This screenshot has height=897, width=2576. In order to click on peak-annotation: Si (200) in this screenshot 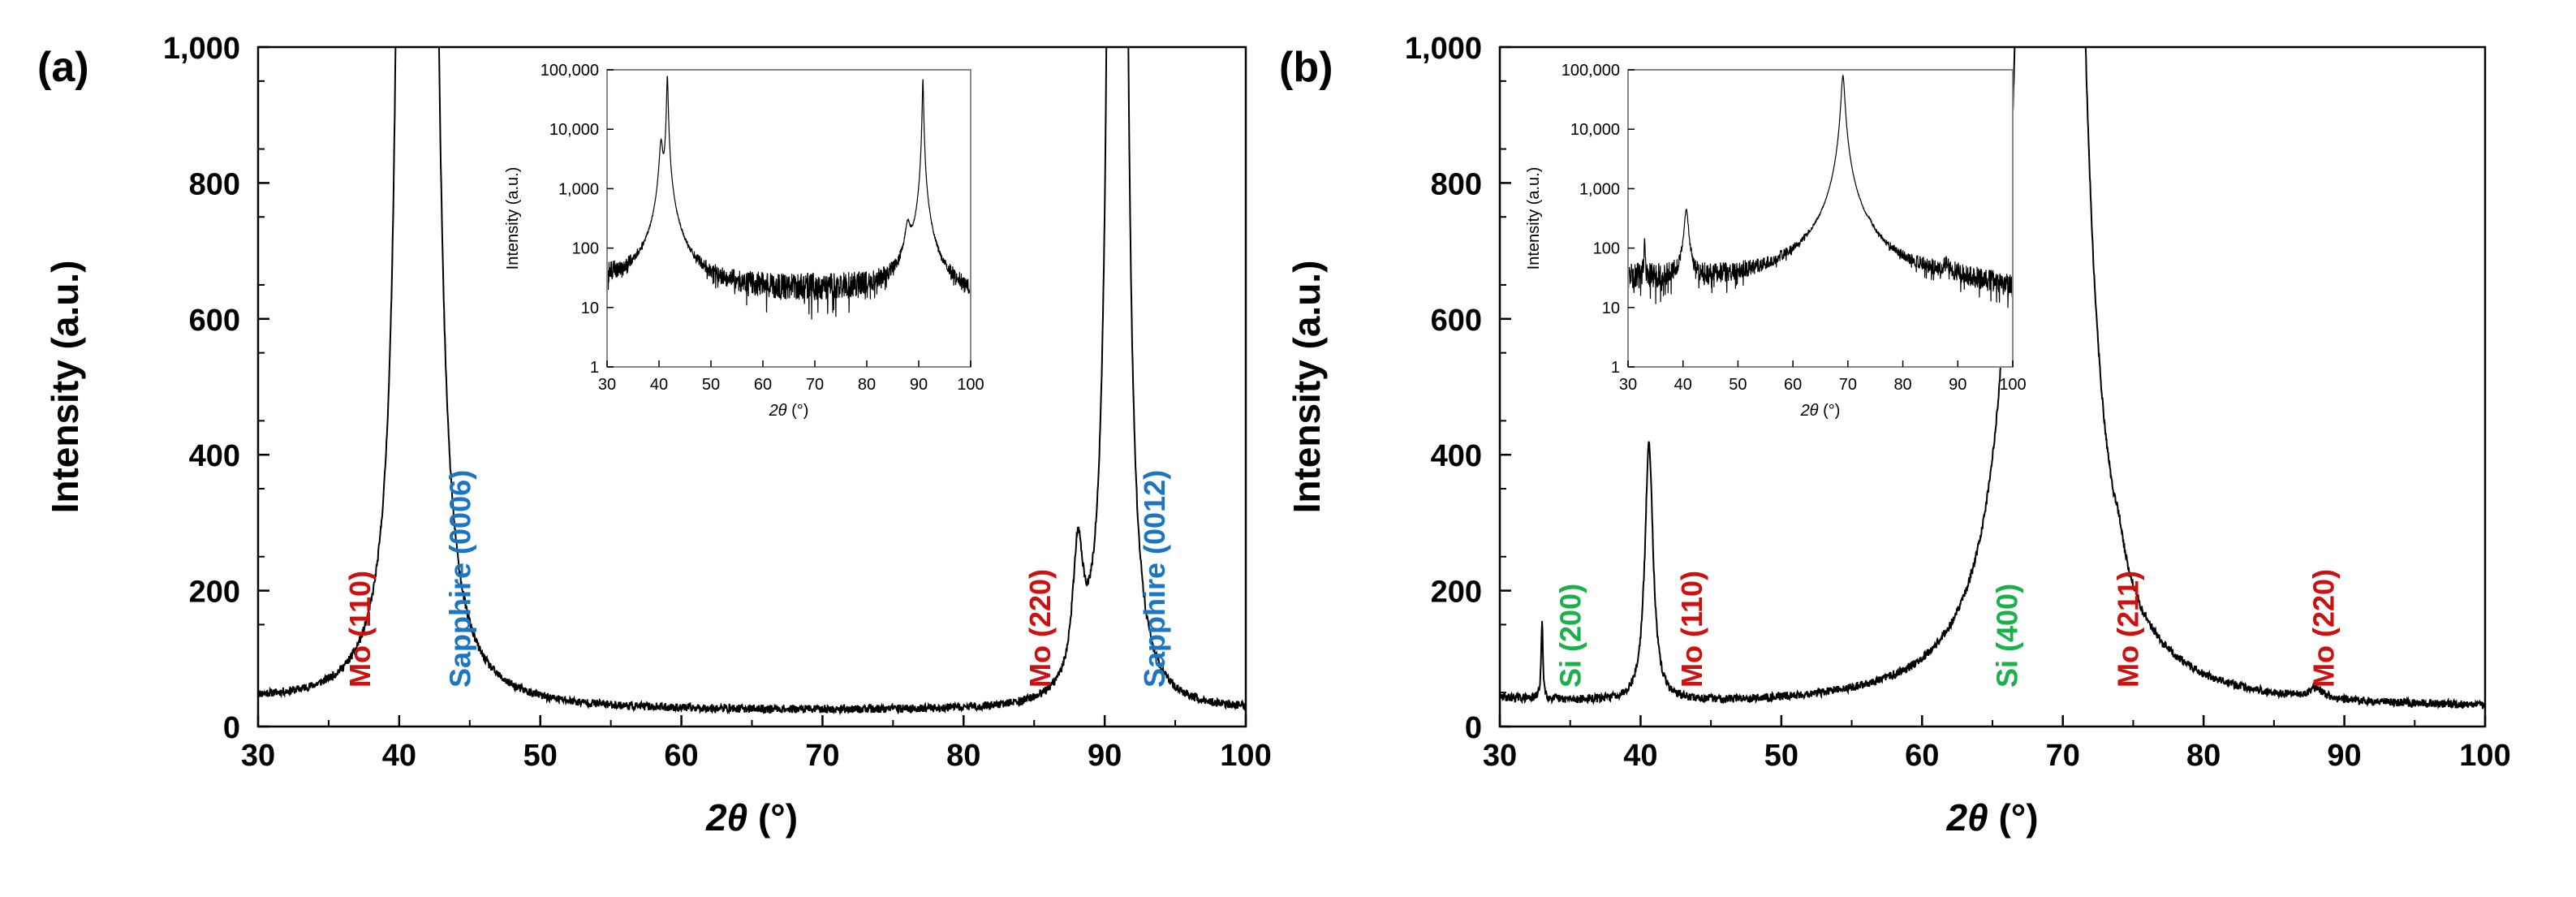, I will do `click(1571, 636)`.